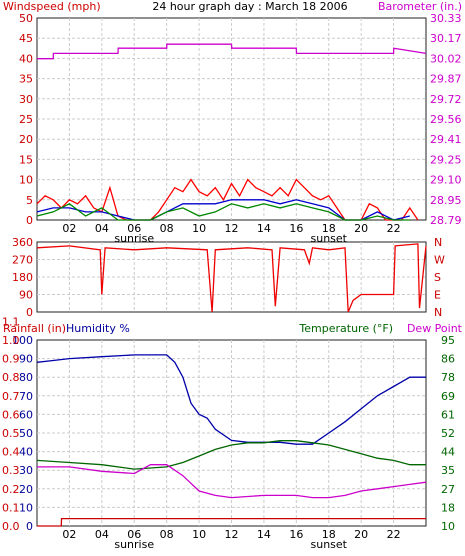 The width and height of the screenshot is (465, 556). I want to click on panel-direction-series, so click(231, 278).